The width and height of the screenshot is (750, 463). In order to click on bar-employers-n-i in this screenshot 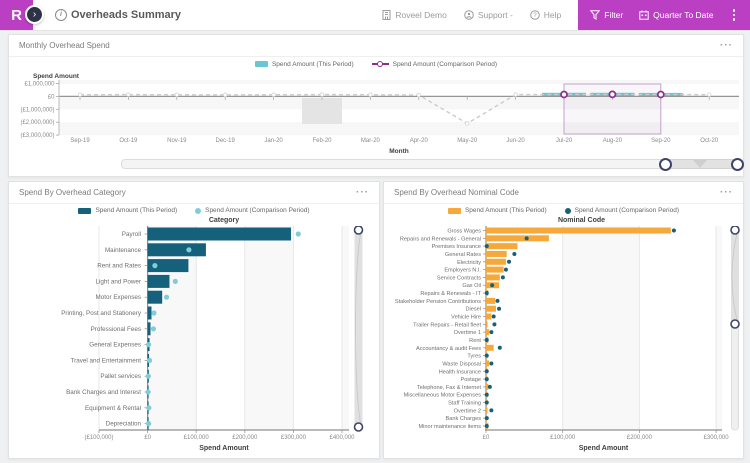, I will do `click(495, 269)`.